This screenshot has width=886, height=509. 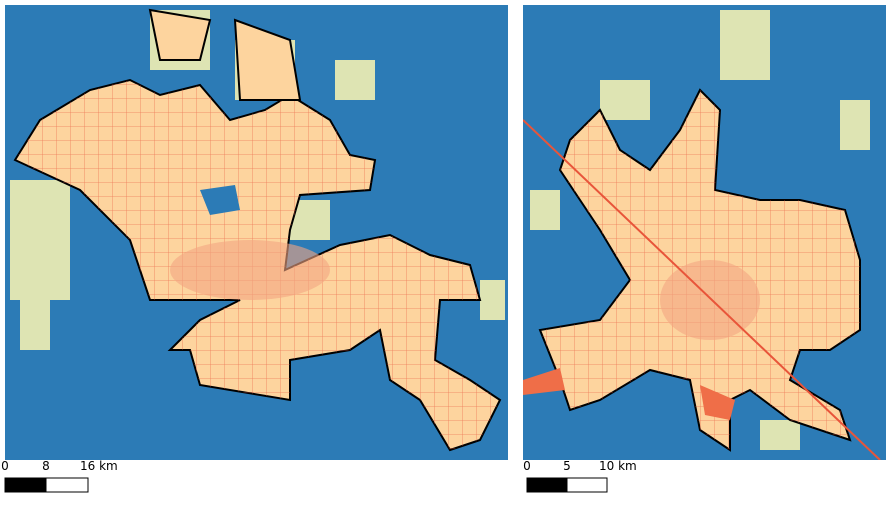 What do you see at coordinates (225, 54) in the screenshot?
I see `city-extension` at bounding box center [225, 54].